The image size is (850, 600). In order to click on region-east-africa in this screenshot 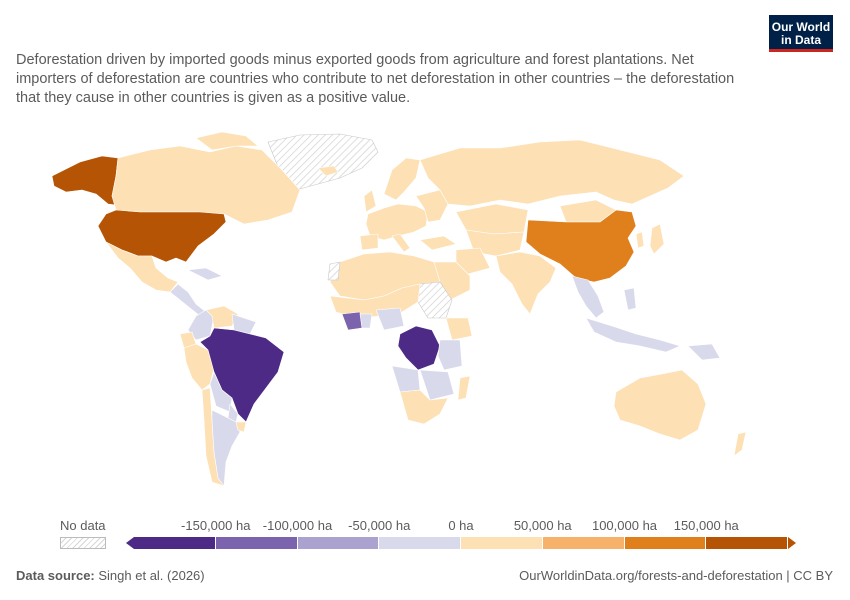, I will do `click(450, 355)`.